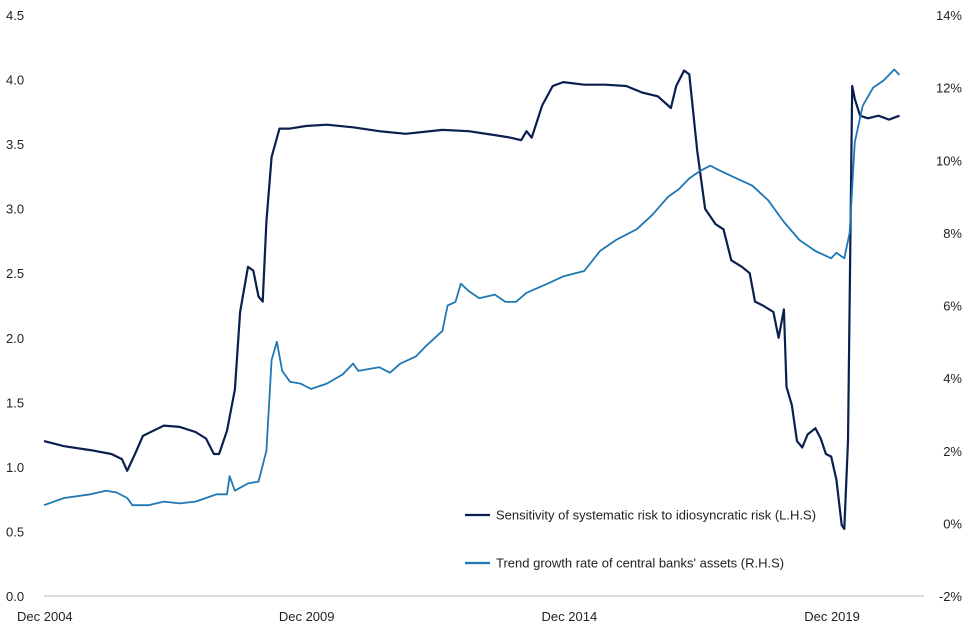  I want to click on y-left-tick-label: 0.5, so click(15, 531).